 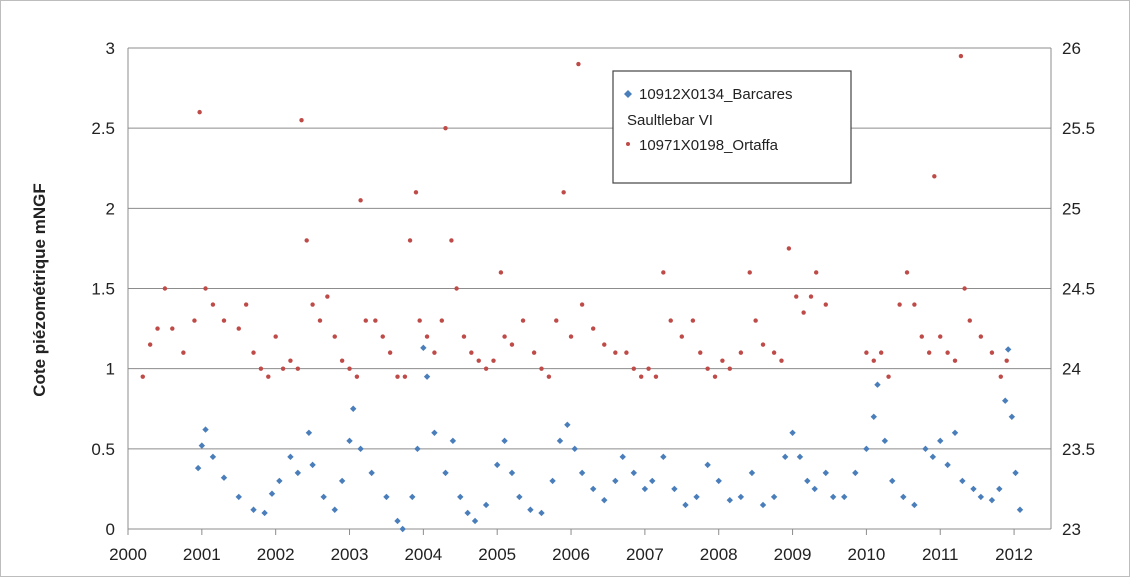 I want to click on y-left-tick-label: 0, so click(x=110, y=529).